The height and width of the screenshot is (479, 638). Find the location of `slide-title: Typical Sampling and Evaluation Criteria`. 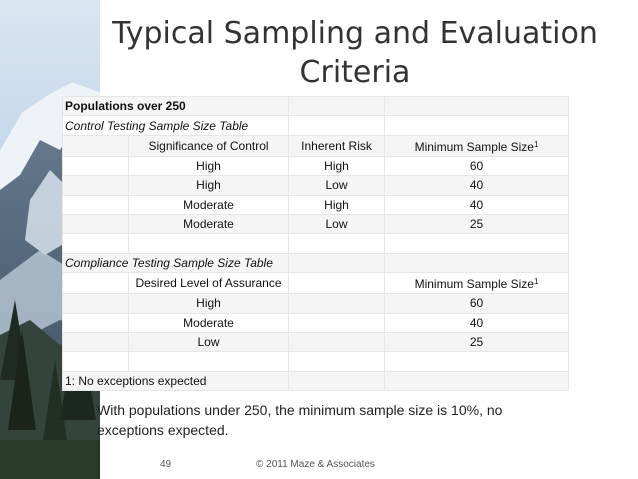

slide-title: Typical Sampling and Evaluation Criteria is located at coordinates (355, 53).